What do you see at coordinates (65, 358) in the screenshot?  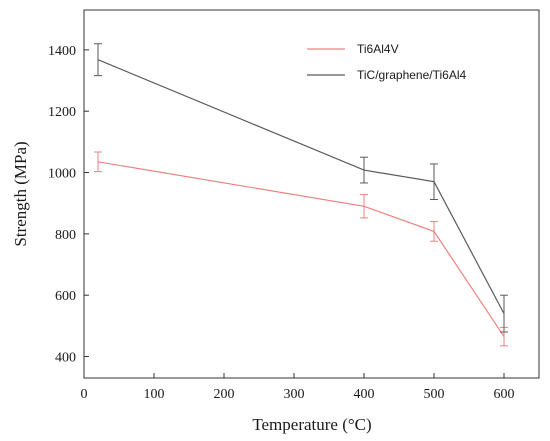 I see `y-tick-label: 400` at bounding box center [65, 358].